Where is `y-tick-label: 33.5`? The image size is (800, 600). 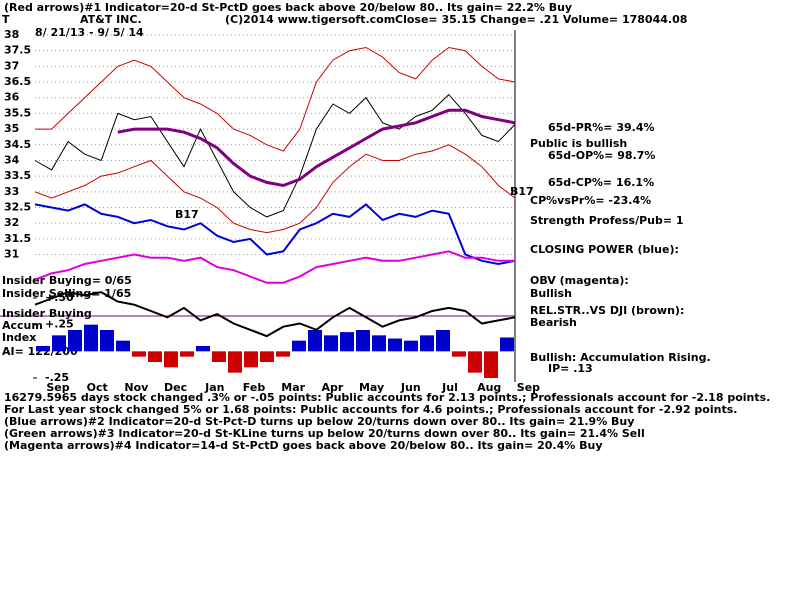 y-tick-label: 33.5 is located at coordinates (17, 175).